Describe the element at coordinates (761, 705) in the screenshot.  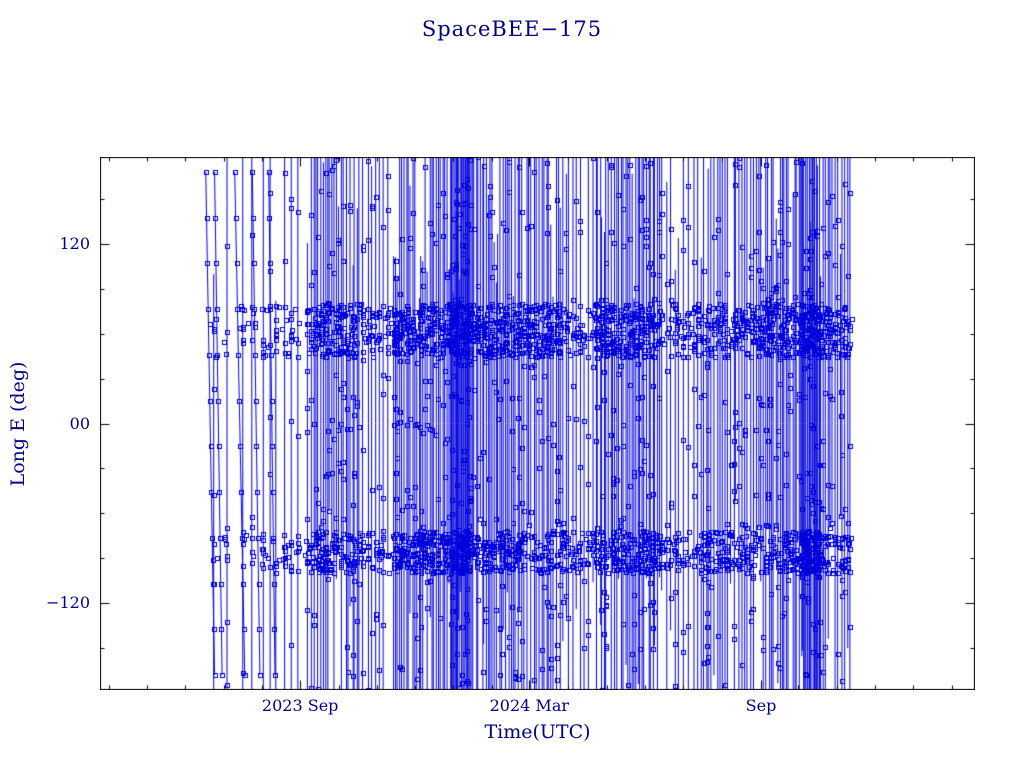
I see `x-tick-label: Sep` at that location.